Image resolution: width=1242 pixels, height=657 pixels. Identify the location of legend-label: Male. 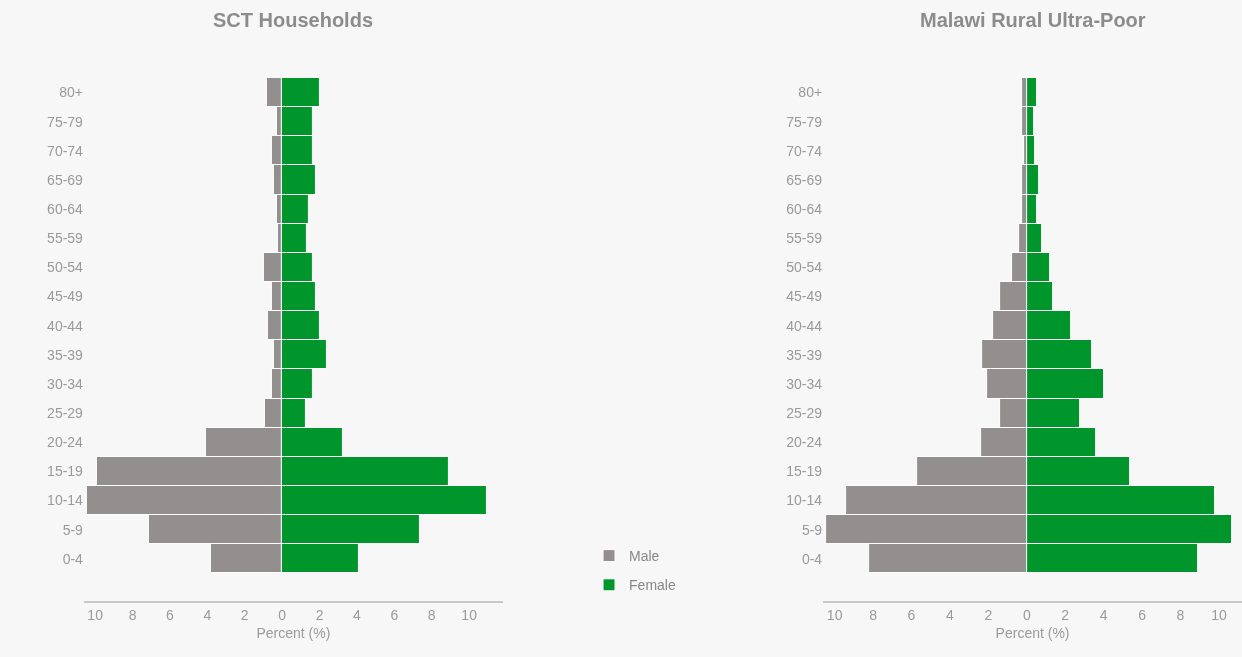
(644, 556).